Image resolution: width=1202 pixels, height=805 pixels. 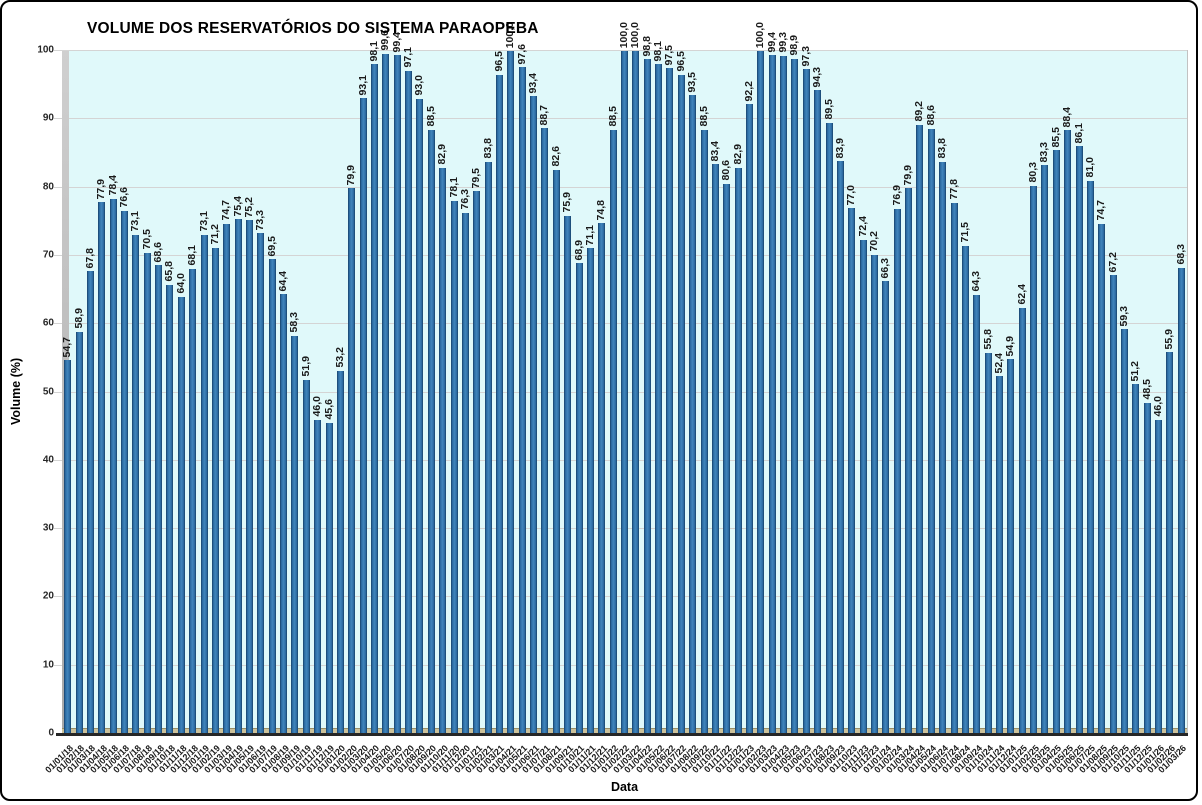 What do you see at coordinates (1169, 339) in the screenshot?
I see `bar-value-label: 55,9` at bounding box center [1169, 339].